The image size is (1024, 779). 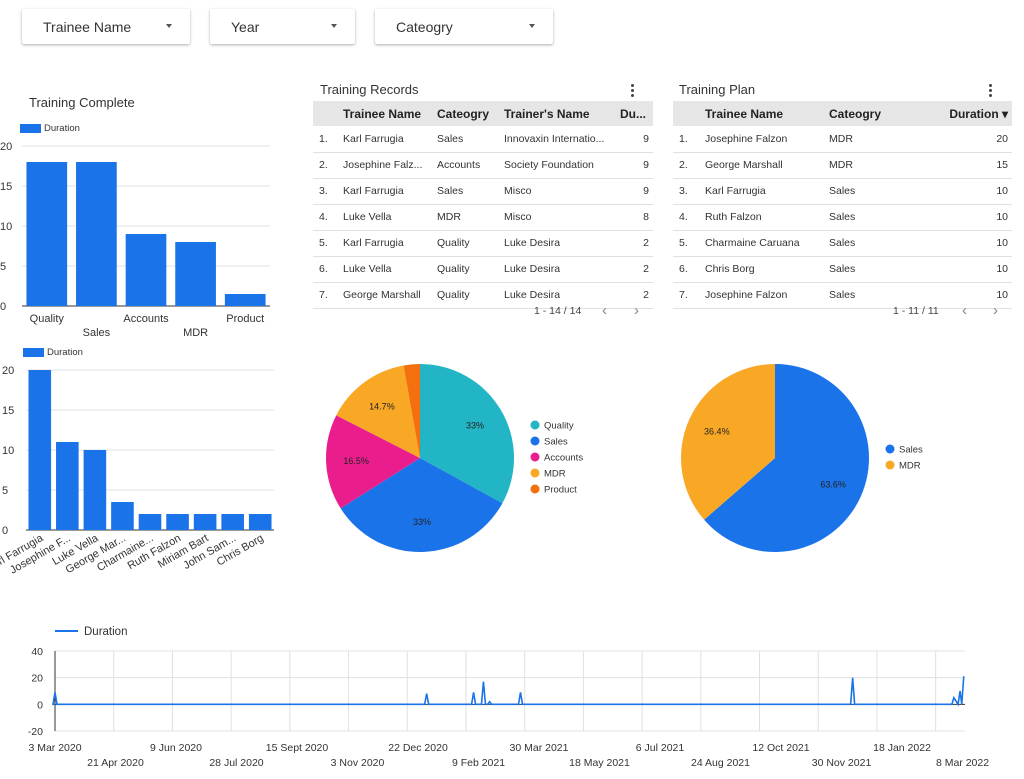 I want to click on table-row: 4. Luke Vella MDR Misco 8, so click(x=483, y=217).